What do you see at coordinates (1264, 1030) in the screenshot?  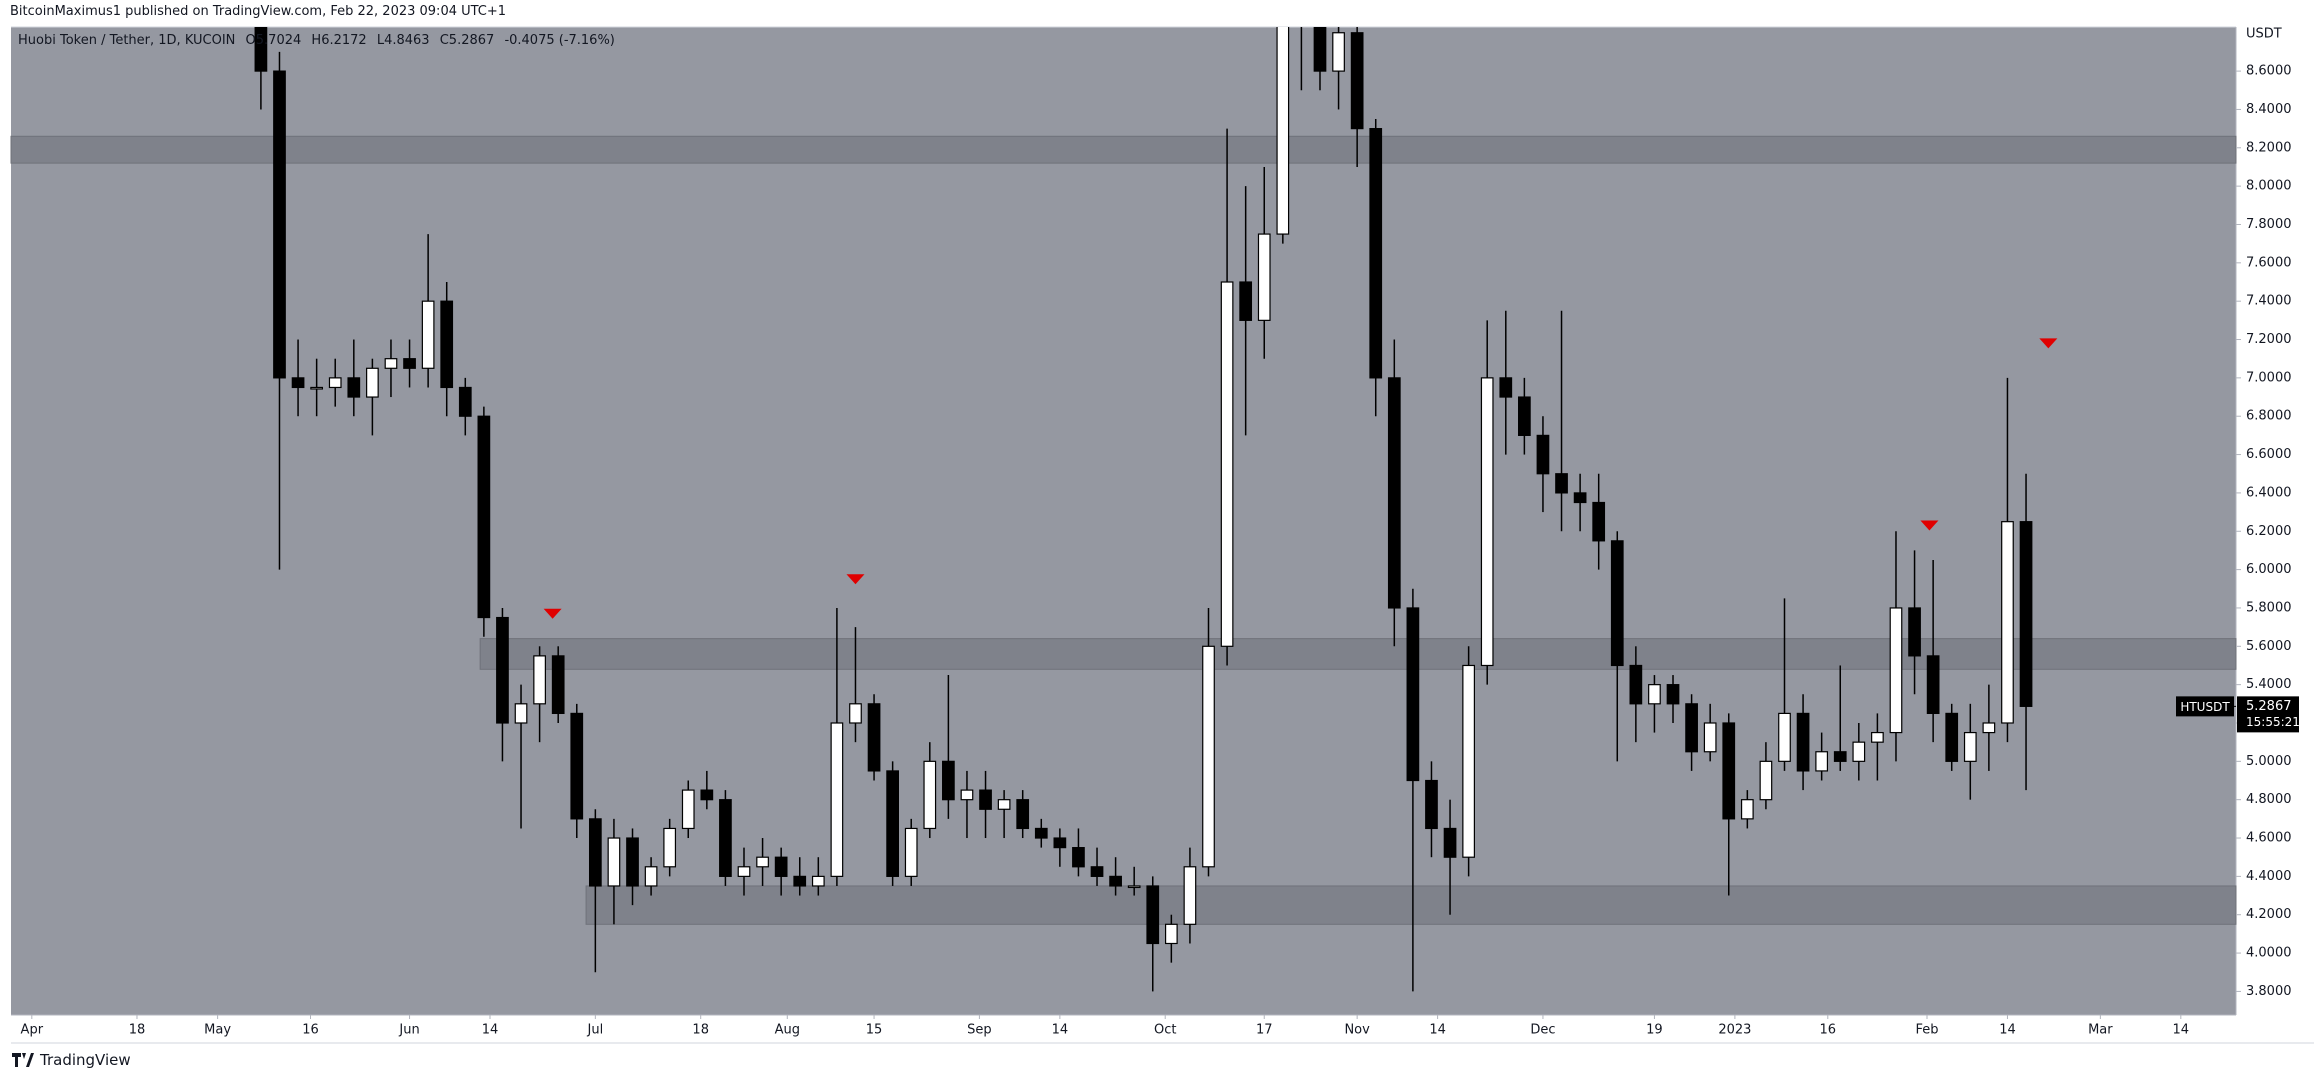 I see `x-tick-label: 17` at bounding box center [1264, 1030].